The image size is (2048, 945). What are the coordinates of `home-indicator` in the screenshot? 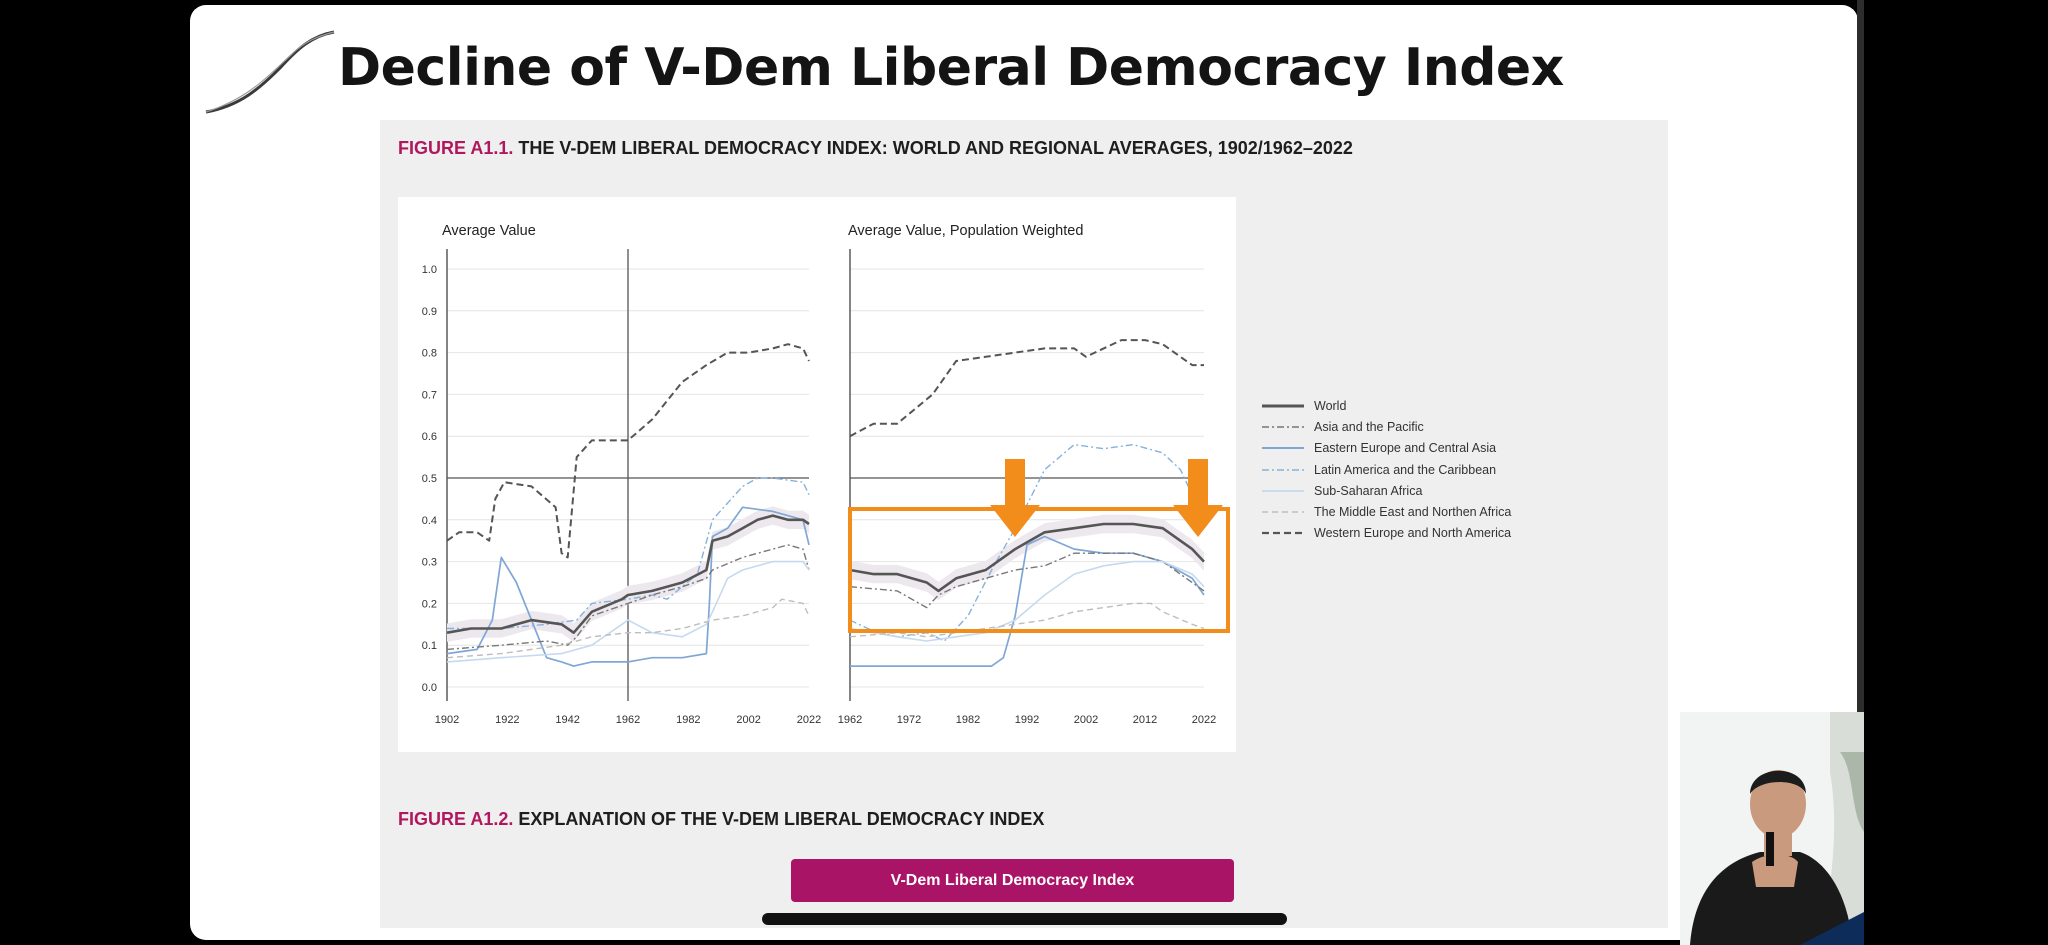 It's located at (1024, 919).